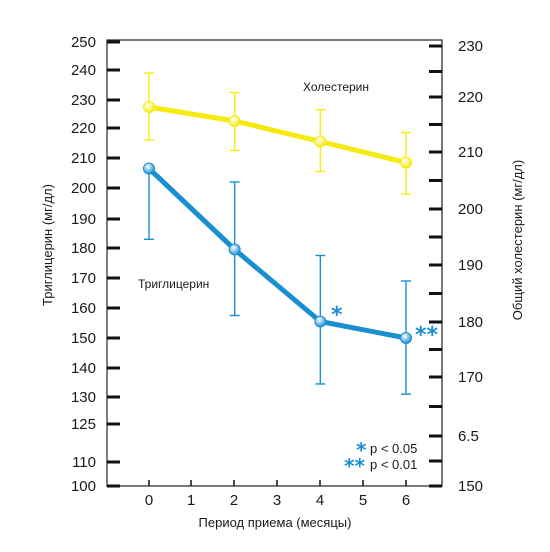  What do you see at coordinates (83, 188) in the screenshot?
I see `left-tick-label: 200` at bounding box center [83, 188].